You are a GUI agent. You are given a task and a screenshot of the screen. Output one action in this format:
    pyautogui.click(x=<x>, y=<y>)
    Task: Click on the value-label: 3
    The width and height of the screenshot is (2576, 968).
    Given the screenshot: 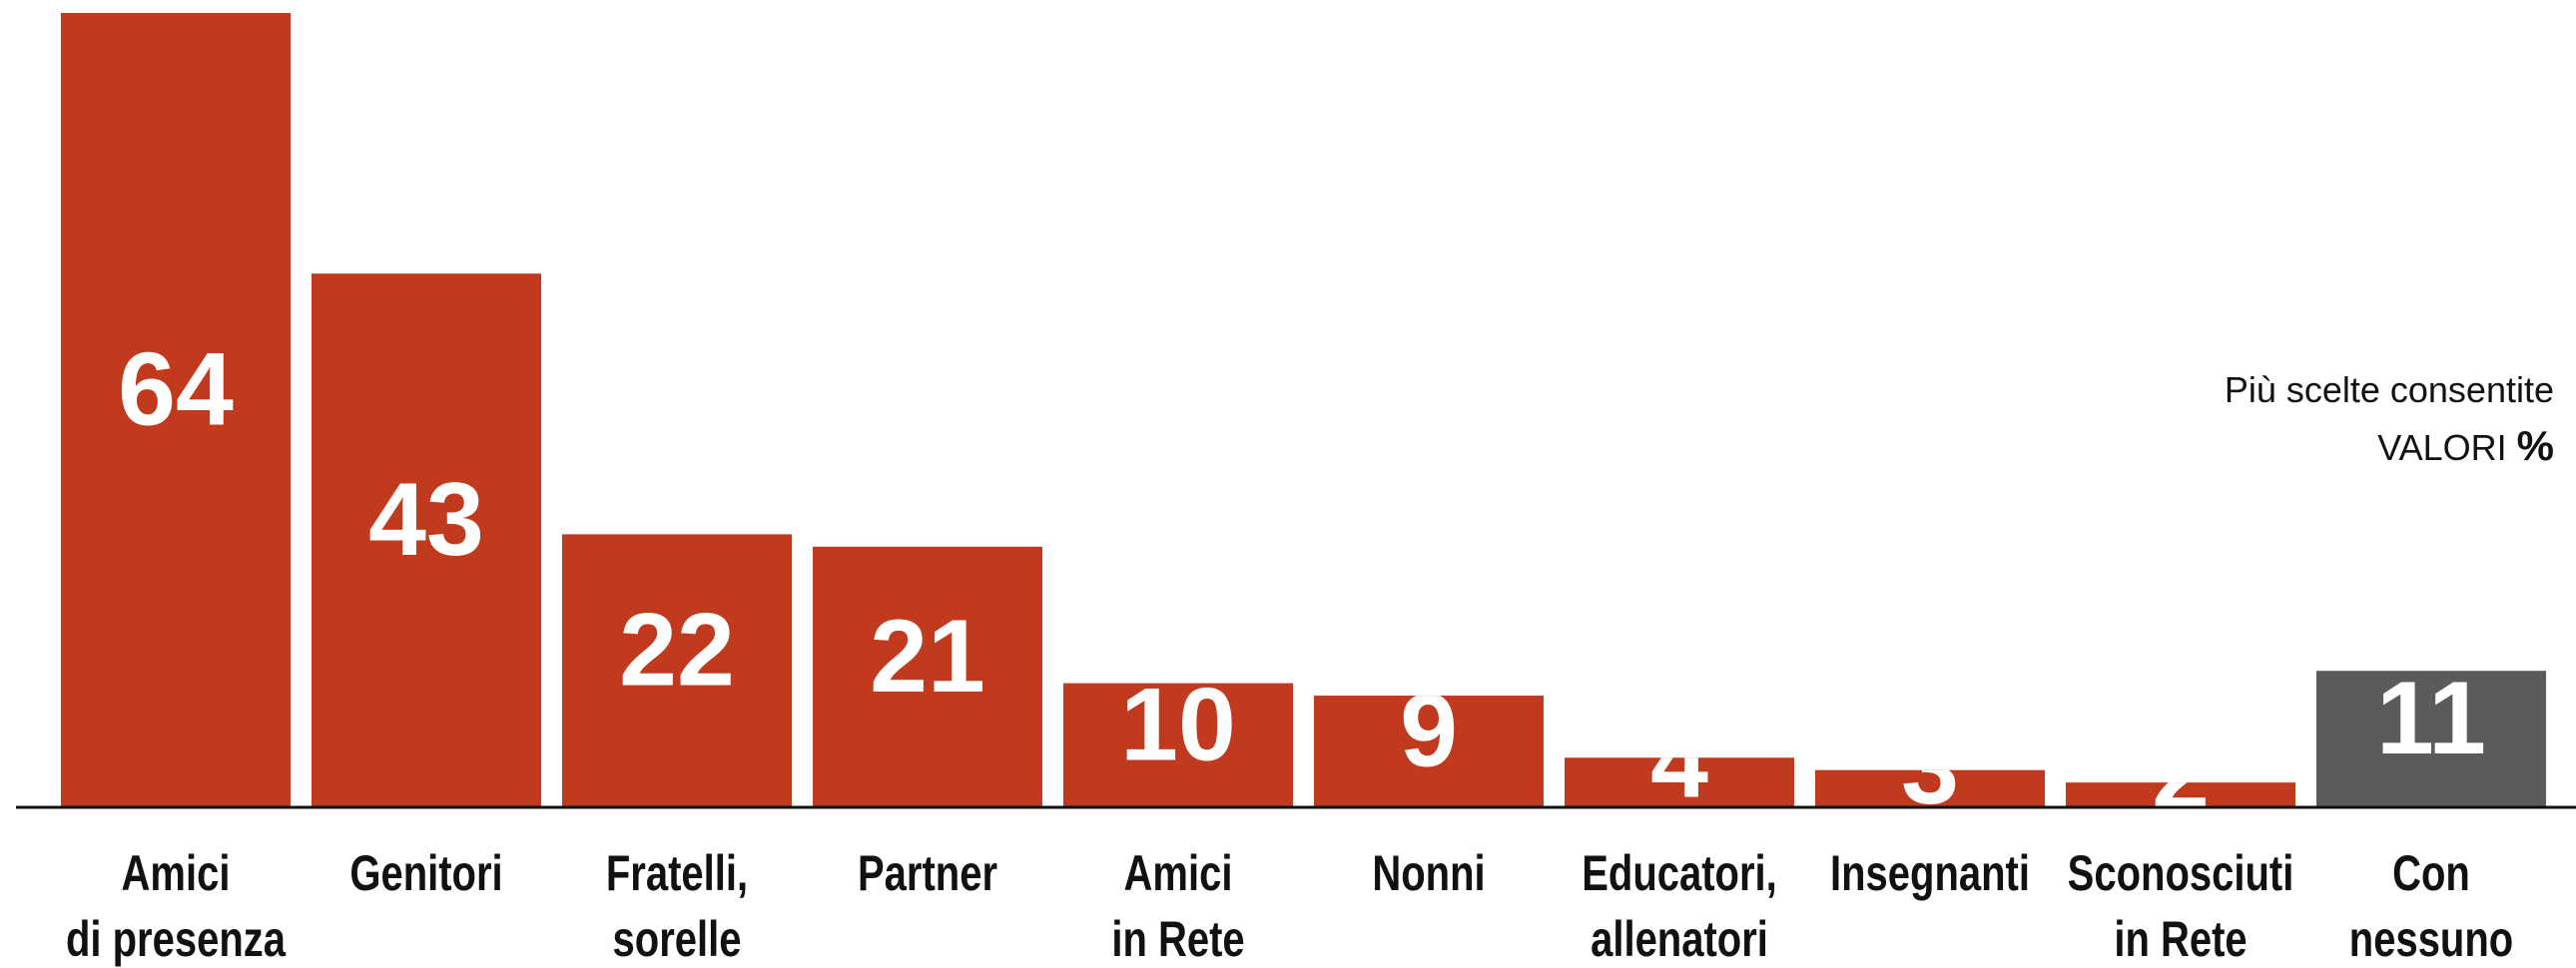 What is the action you would take?
    pyautogui.click(x=1930, y=768)
    